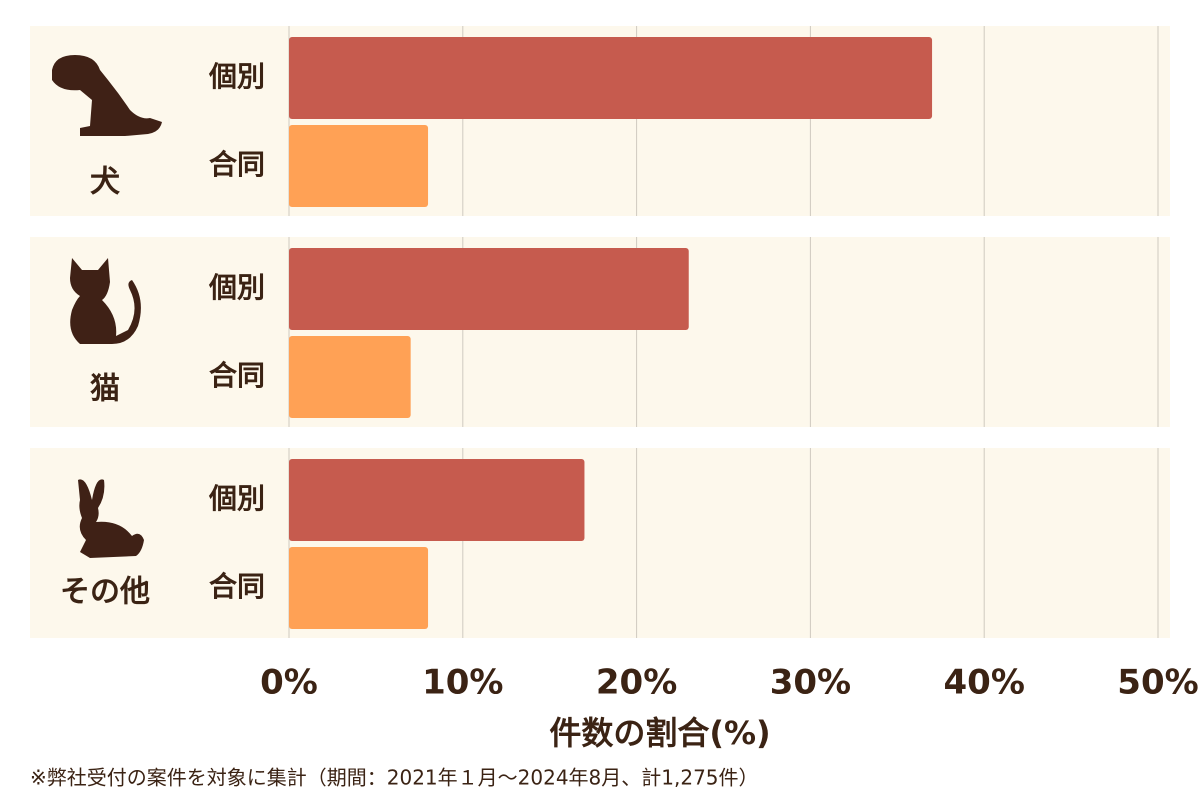  Describe the element at coordinates (636, 683) in the screenshot. I see `x-tick-label: 20%` at that location.